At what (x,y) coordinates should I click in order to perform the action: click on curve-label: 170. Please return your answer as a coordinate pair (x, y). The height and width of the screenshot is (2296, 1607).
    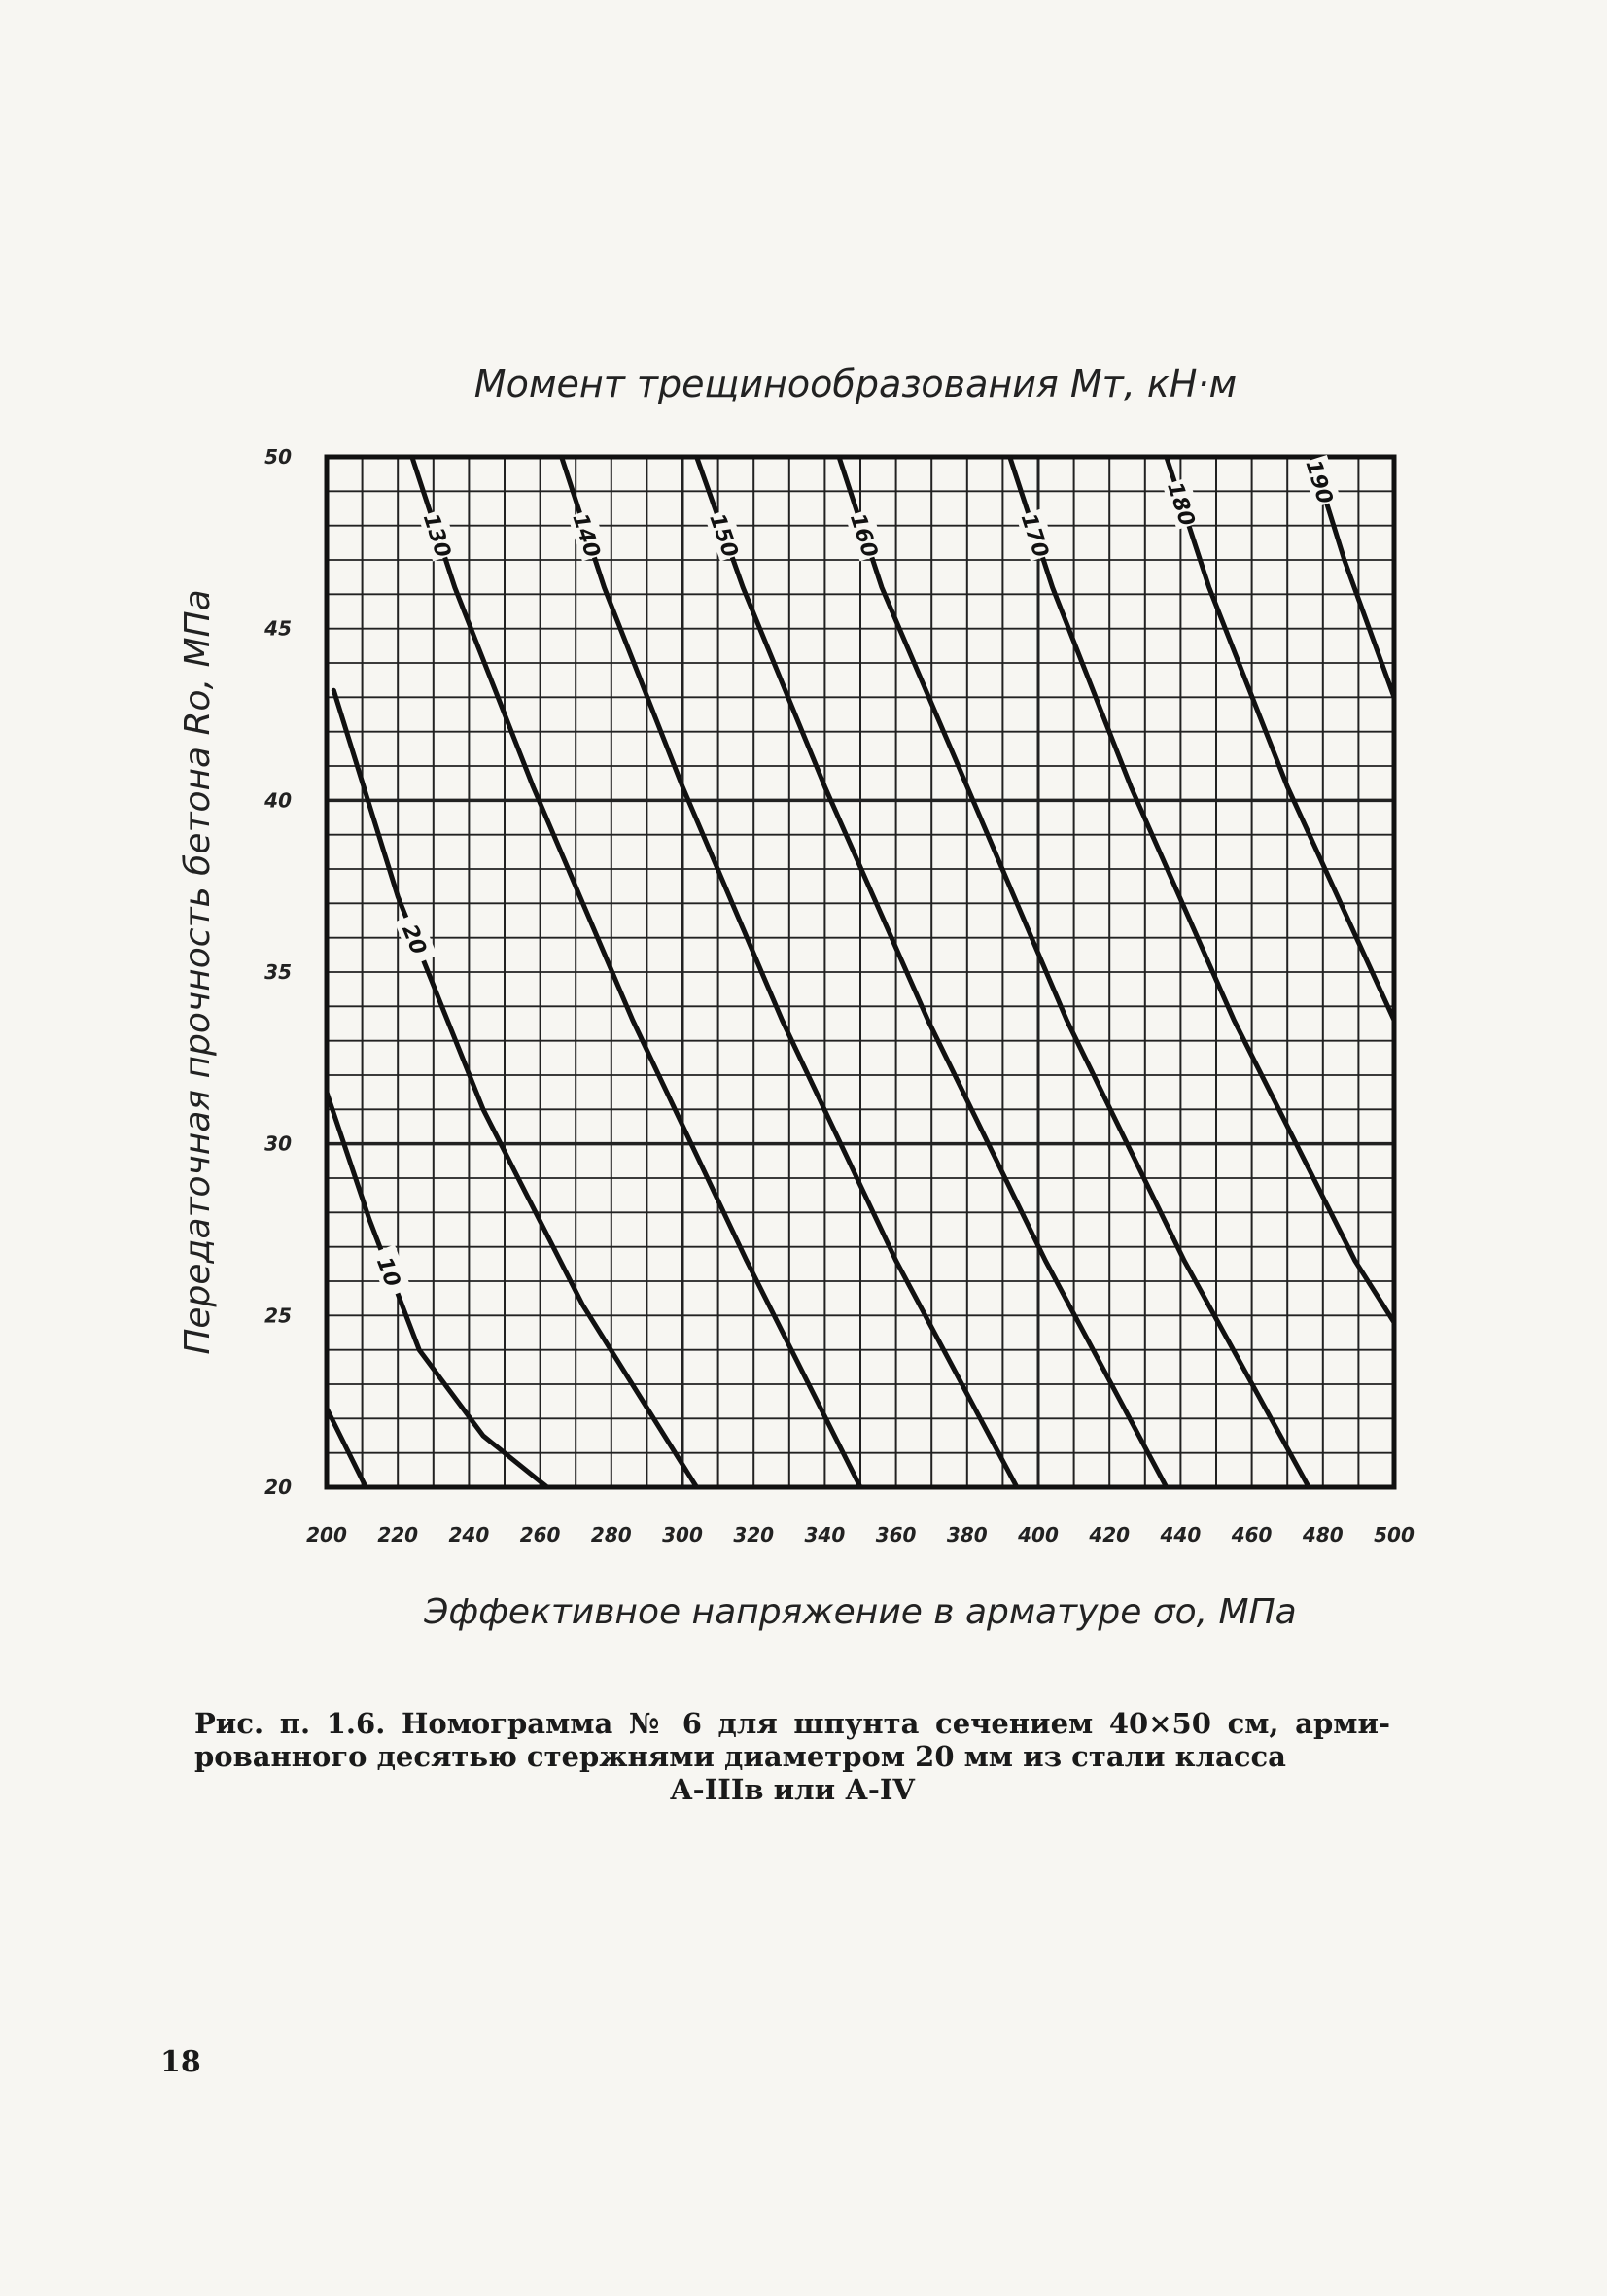
    Looking at the image, I should click on (1034, 535).